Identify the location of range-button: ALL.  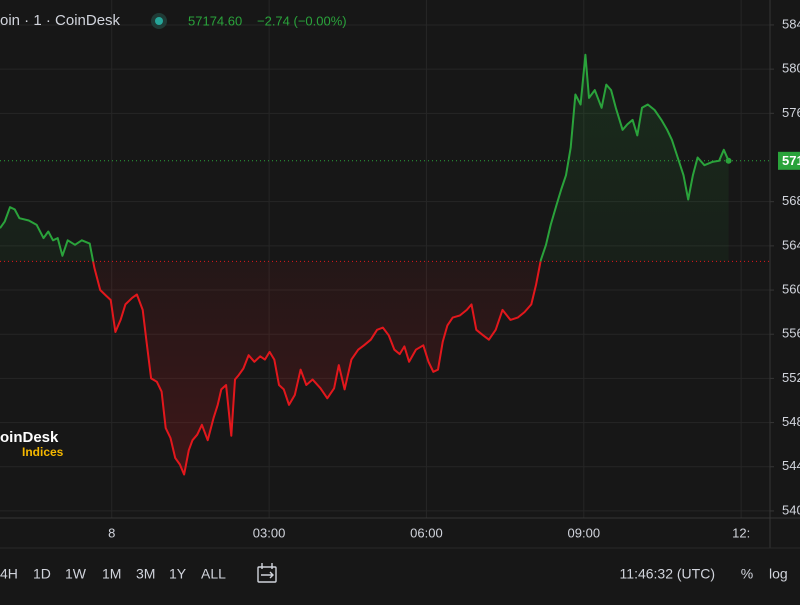
(213, 574).